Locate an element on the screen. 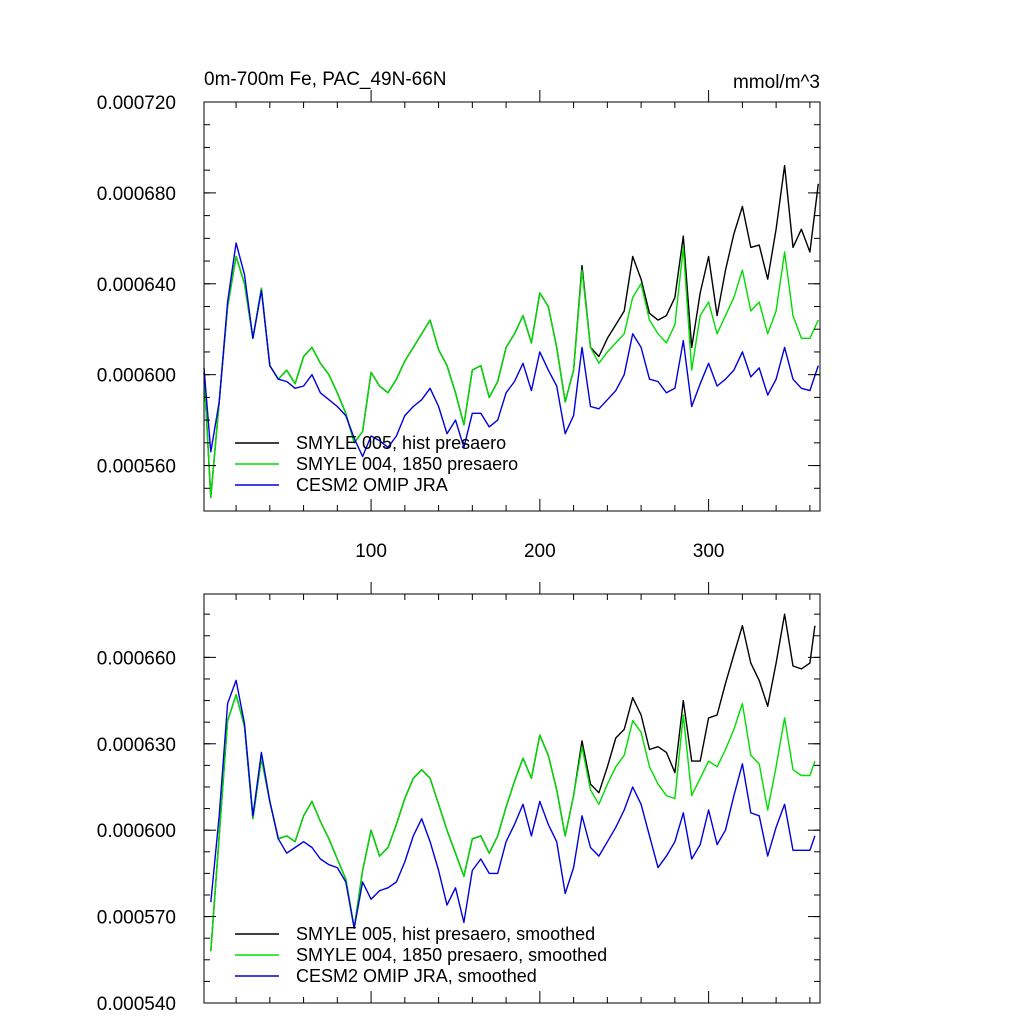 This screenshot has height=1024, width=1024. x-tick-label: 200 is located at coordinates (540, 551).